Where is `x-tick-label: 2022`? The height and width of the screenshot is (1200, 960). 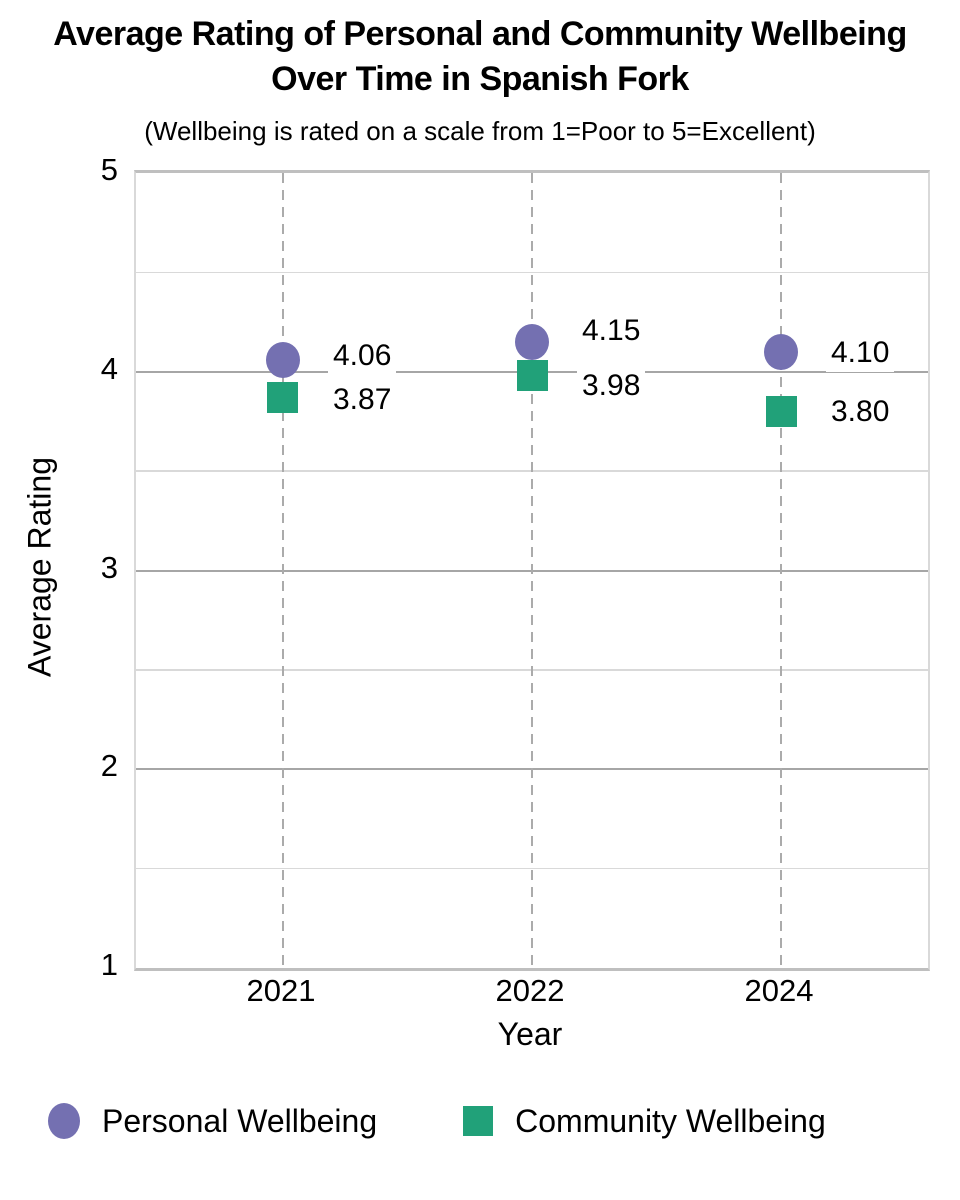 x-tick-label: 2022 is located at coordinates (530, 990).